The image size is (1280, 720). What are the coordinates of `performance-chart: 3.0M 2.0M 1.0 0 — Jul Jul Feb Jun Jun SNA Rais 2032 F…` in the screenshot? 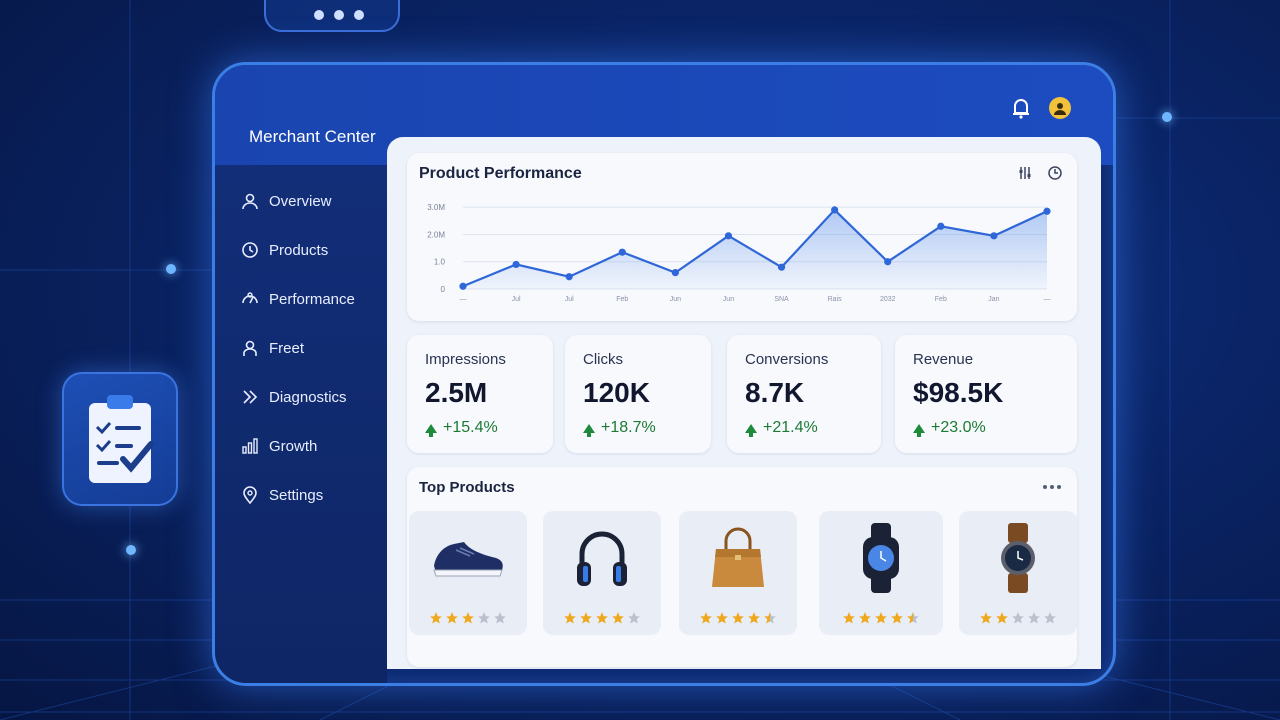 It's located at (739, 253).